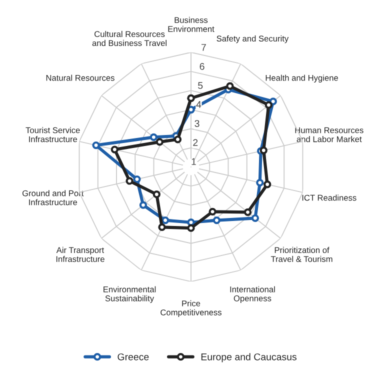  Describe the element at coordinates (80, 254) in the screenshot. I see `spoke-label: Air Transport Infrastructure` at that location.